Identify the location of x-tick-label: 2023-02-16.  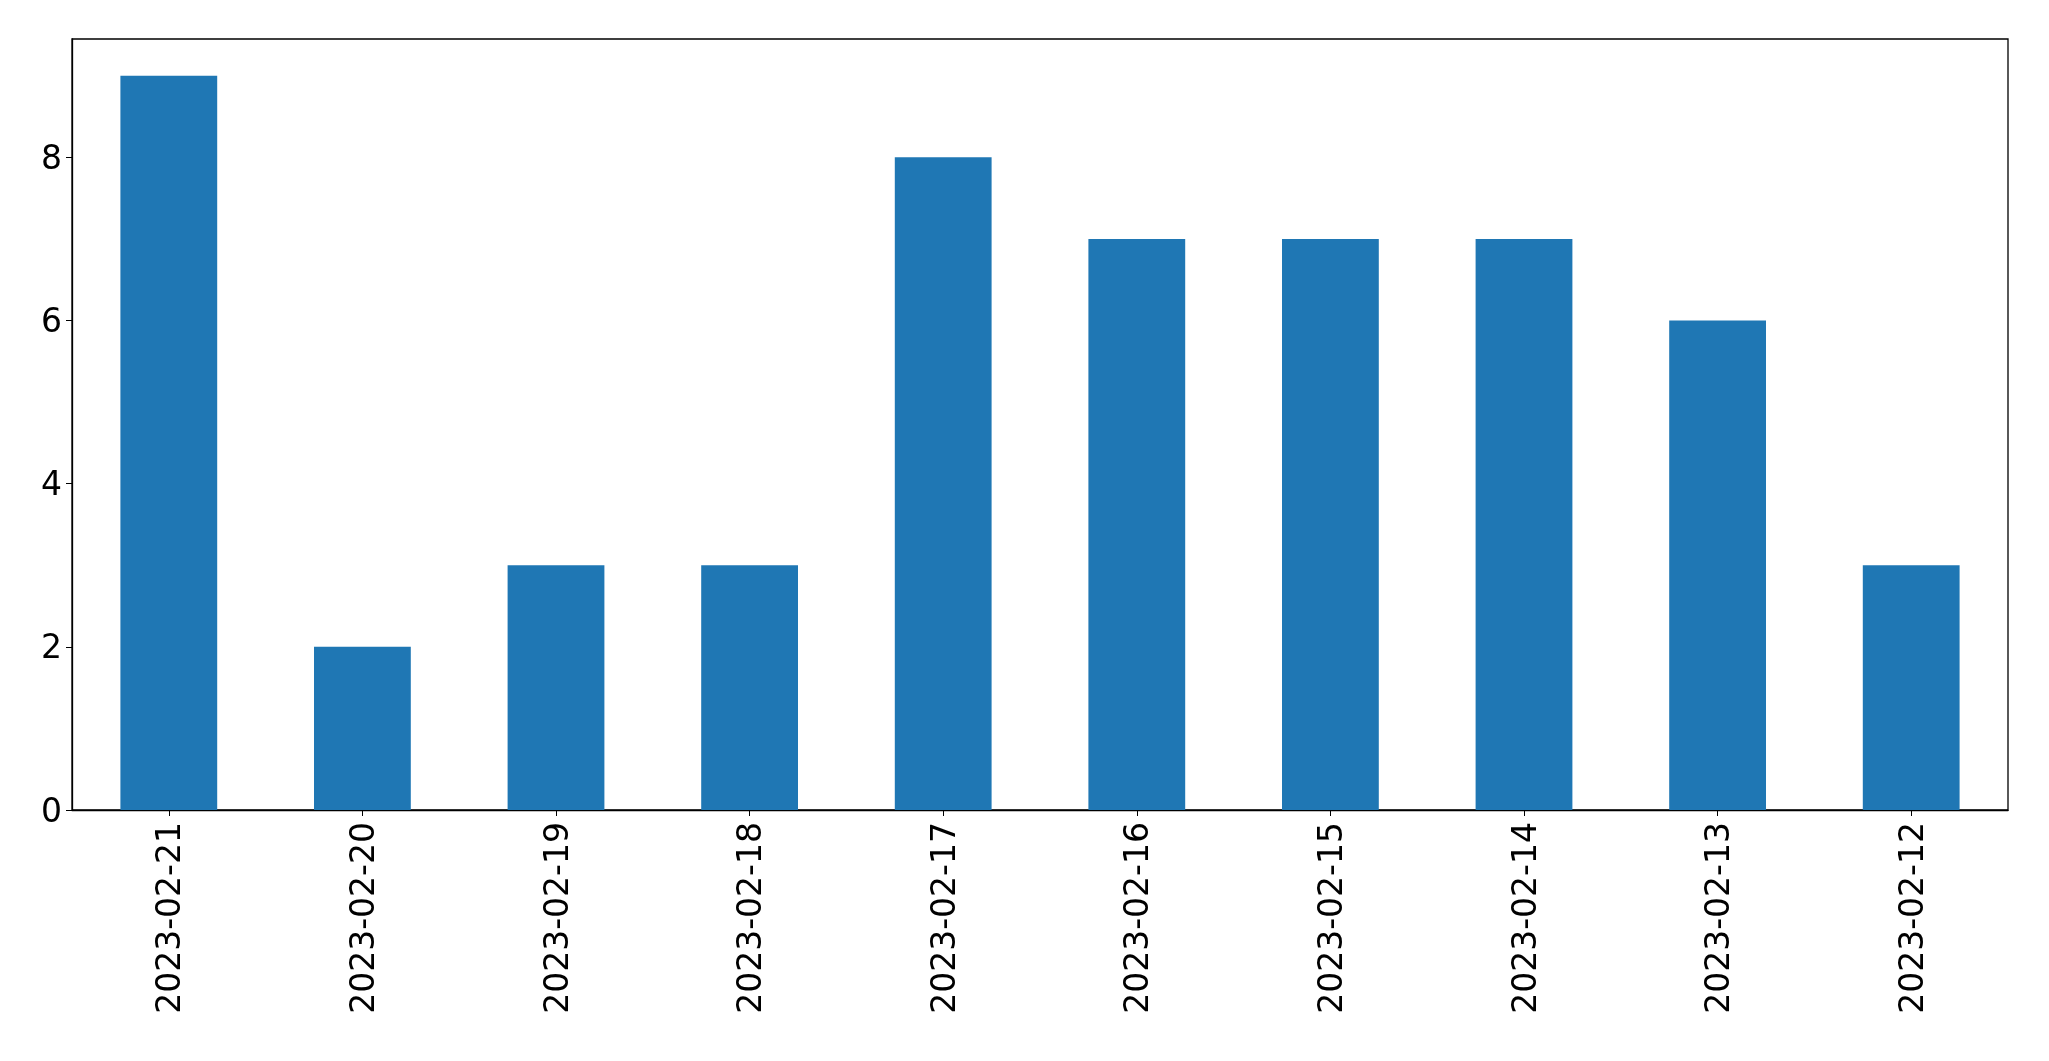
(1137, 918).